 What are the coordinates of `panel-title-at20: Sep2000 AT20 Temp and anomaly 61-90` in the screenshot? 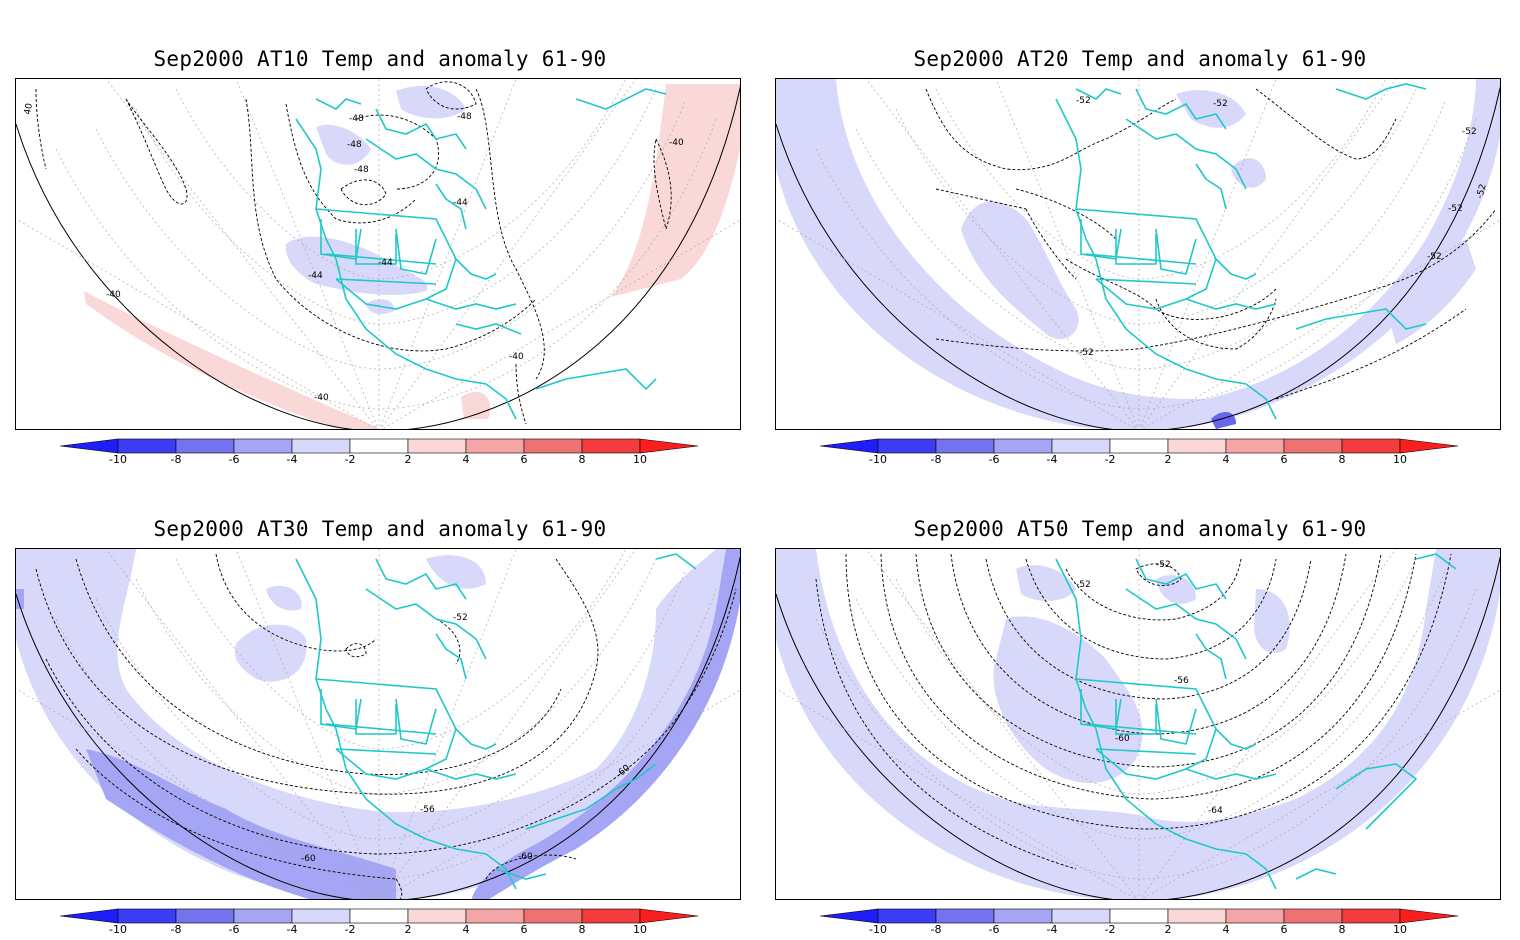 It's located at (1140, 59).